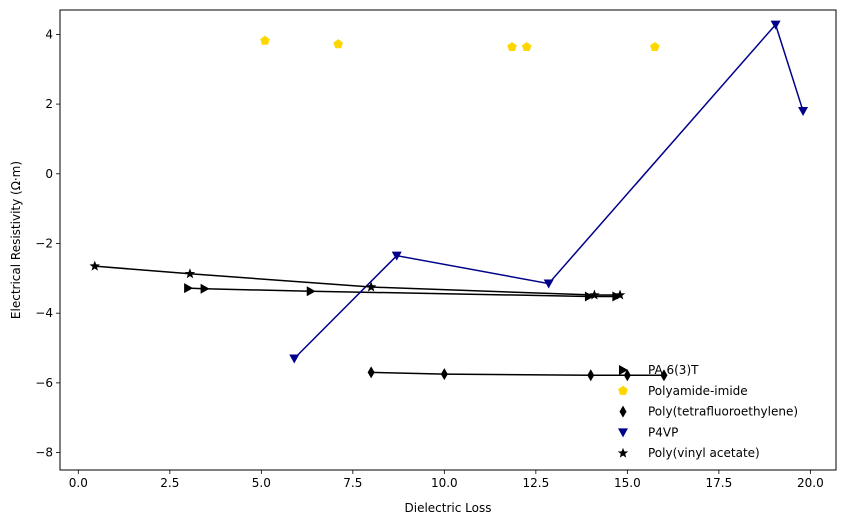  I want to click on x-tick-label: 15.0, so click(627, 483).